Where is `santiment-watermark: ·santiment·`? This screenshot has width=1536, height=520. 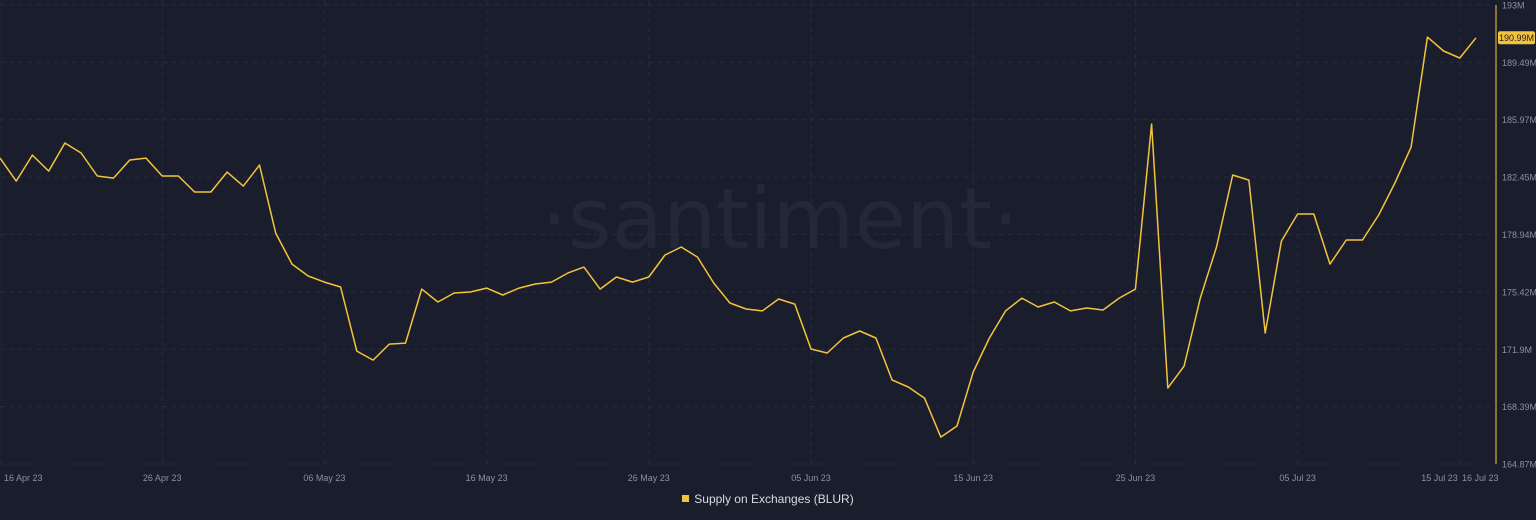 santiment-watermark: ·santiment· is located at coordinates (780, 219).